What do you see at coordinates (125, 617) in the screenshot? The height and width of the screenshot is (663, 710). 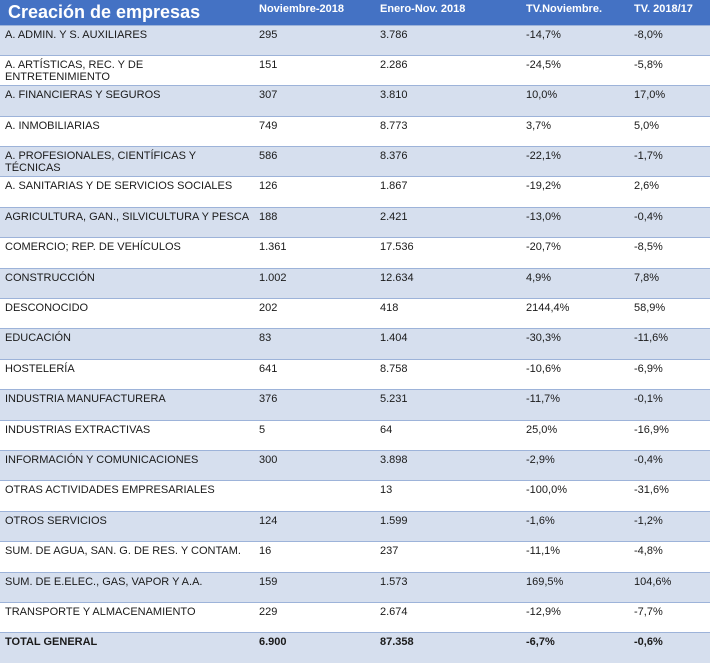 I see `row-name-cell: TRANSPORTE Y ALMACENAMIENTO` at bounding box center [125, 617].